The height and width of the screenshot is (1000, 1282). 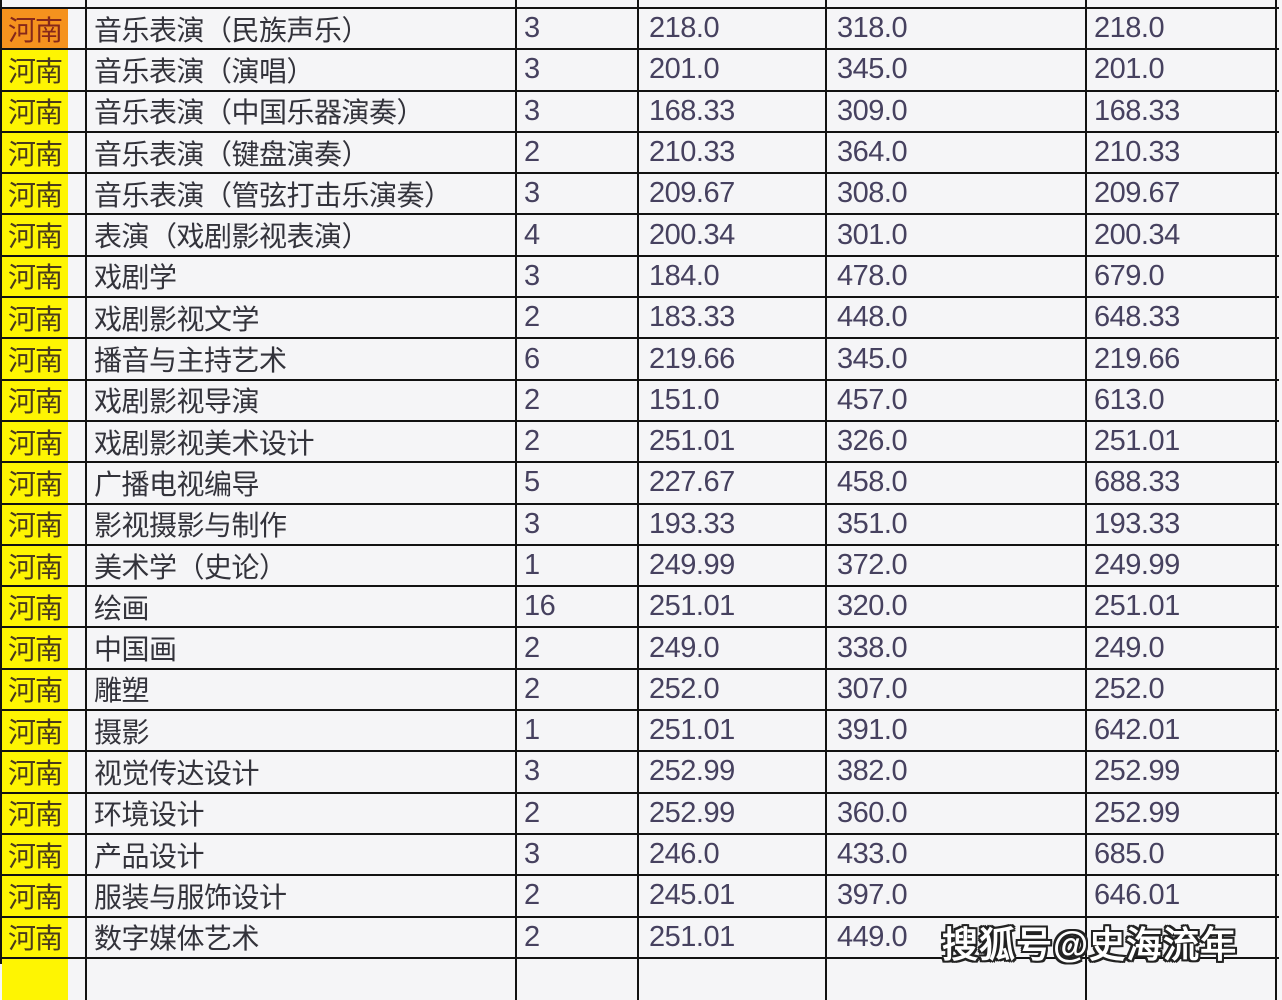 I want to click on cell-score1: 209.67, so click(x=733, y=194).